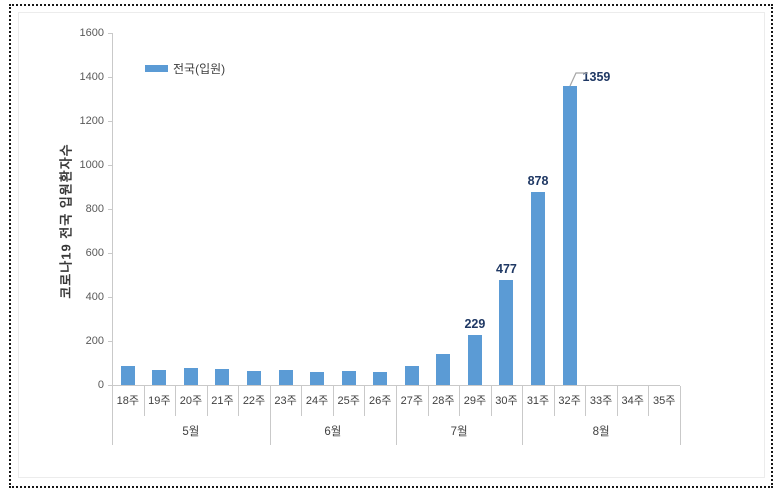  I want to click on data-label-31주: 878, so click(538, 180).